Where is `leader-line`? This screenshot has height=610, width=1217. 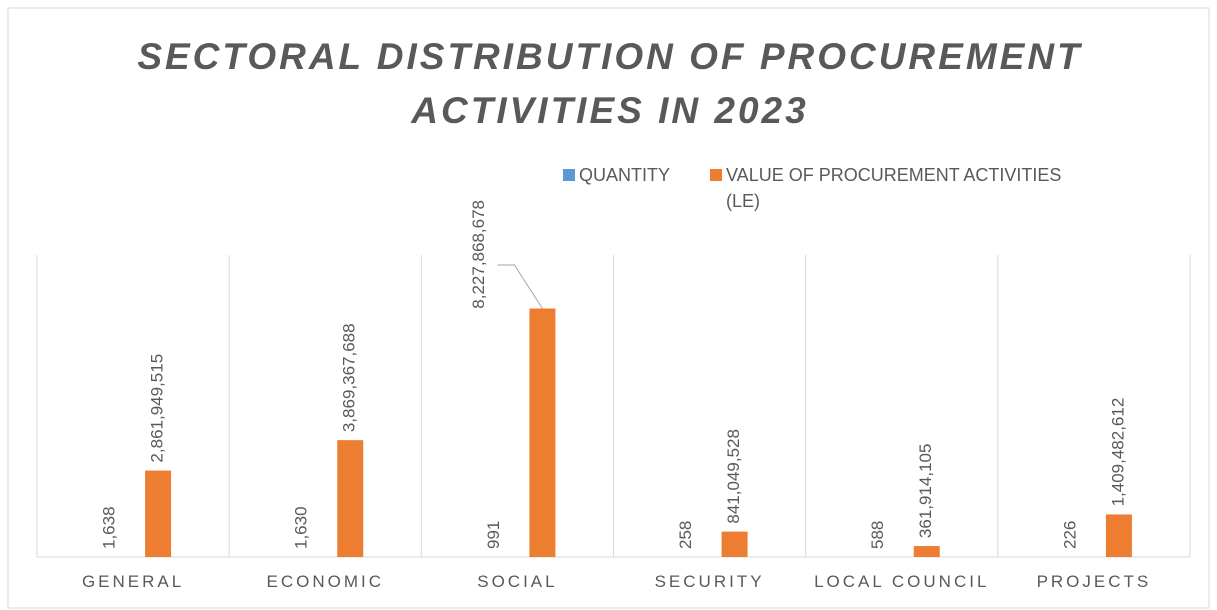 leader-line is located at coordinates (520, 286).